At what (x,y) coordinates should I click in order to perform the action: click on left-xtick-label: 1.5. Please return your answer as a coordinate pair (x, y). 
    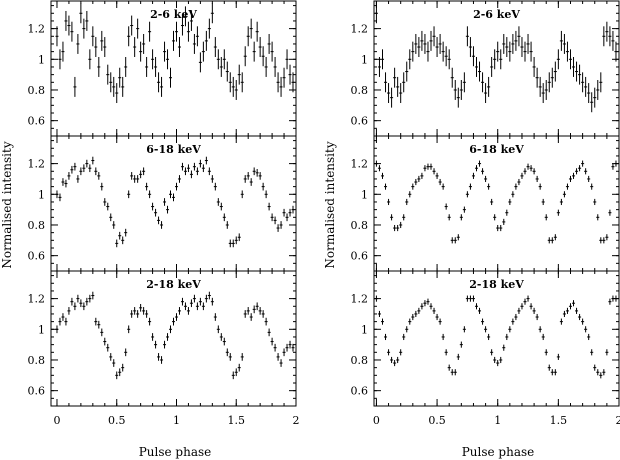
    Looking at the image, I should click on (236, 420).